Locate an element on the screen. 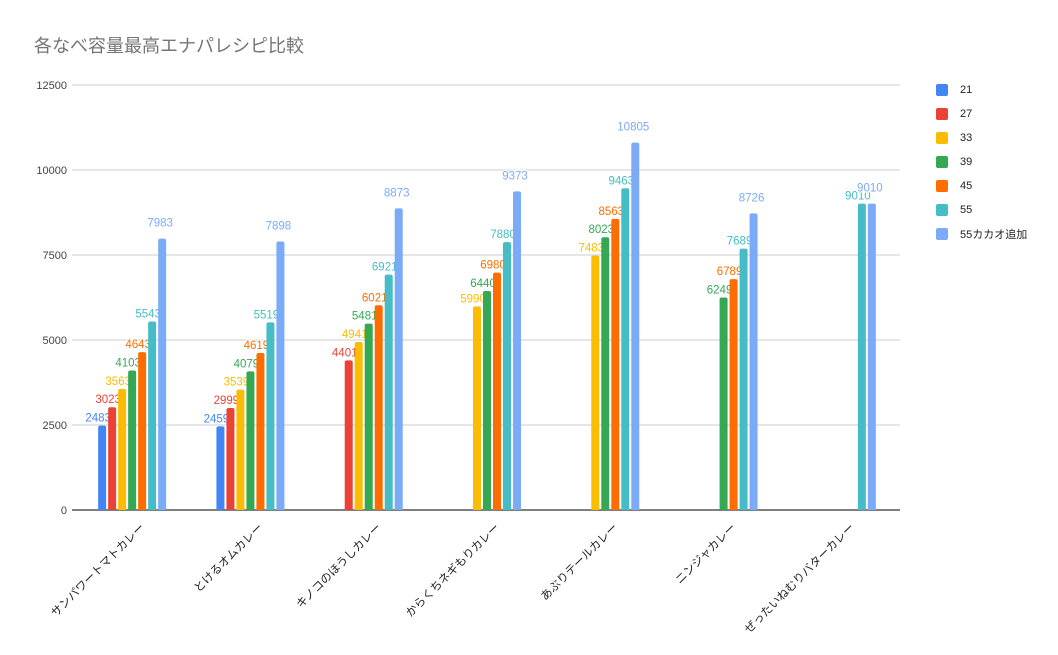 This screenshot has height=655, width=1058. data-label: 5519 is located at coordinates (267, 315).